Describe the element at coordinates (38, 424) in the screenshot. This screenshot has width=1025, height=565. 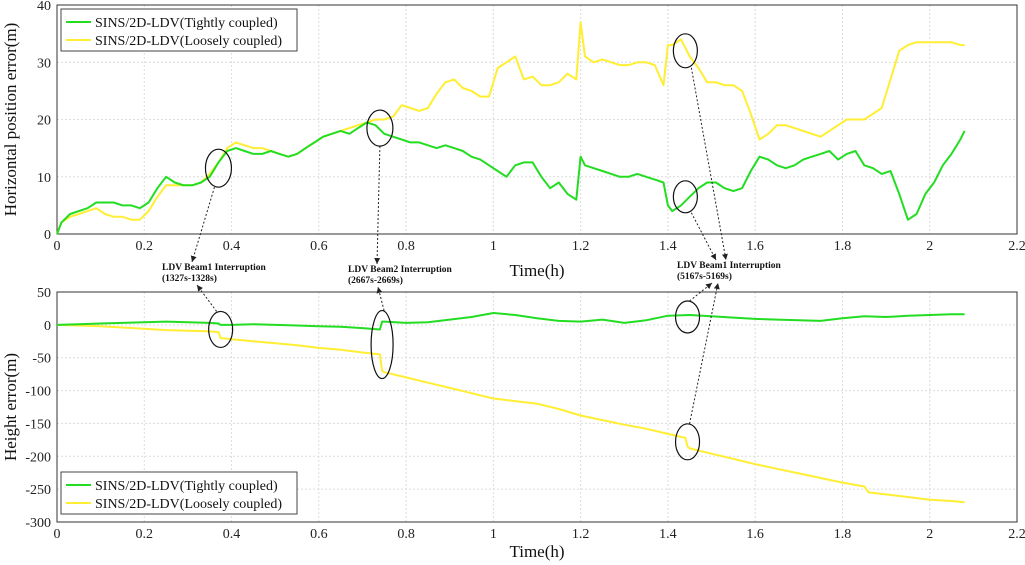
I see `y-tick-label: -150` at that location.